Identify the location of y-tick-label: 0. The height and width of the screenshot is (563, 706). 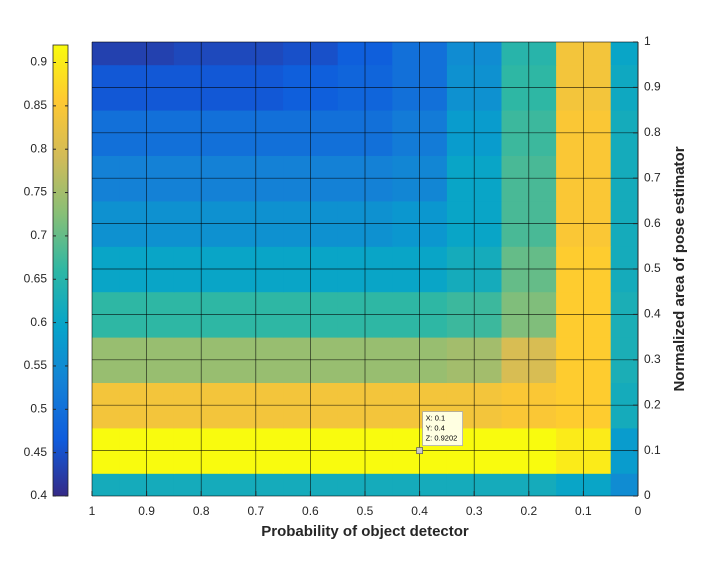
(647, 495).